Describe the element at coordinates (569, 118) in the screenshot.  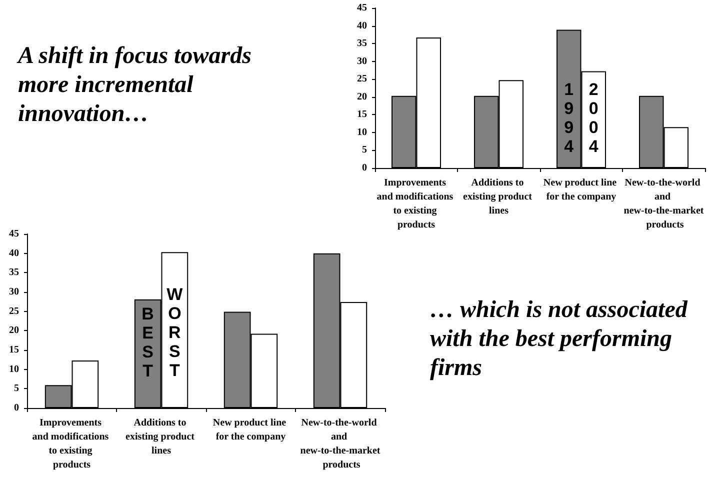
I see `annotation: 1994` at that location.